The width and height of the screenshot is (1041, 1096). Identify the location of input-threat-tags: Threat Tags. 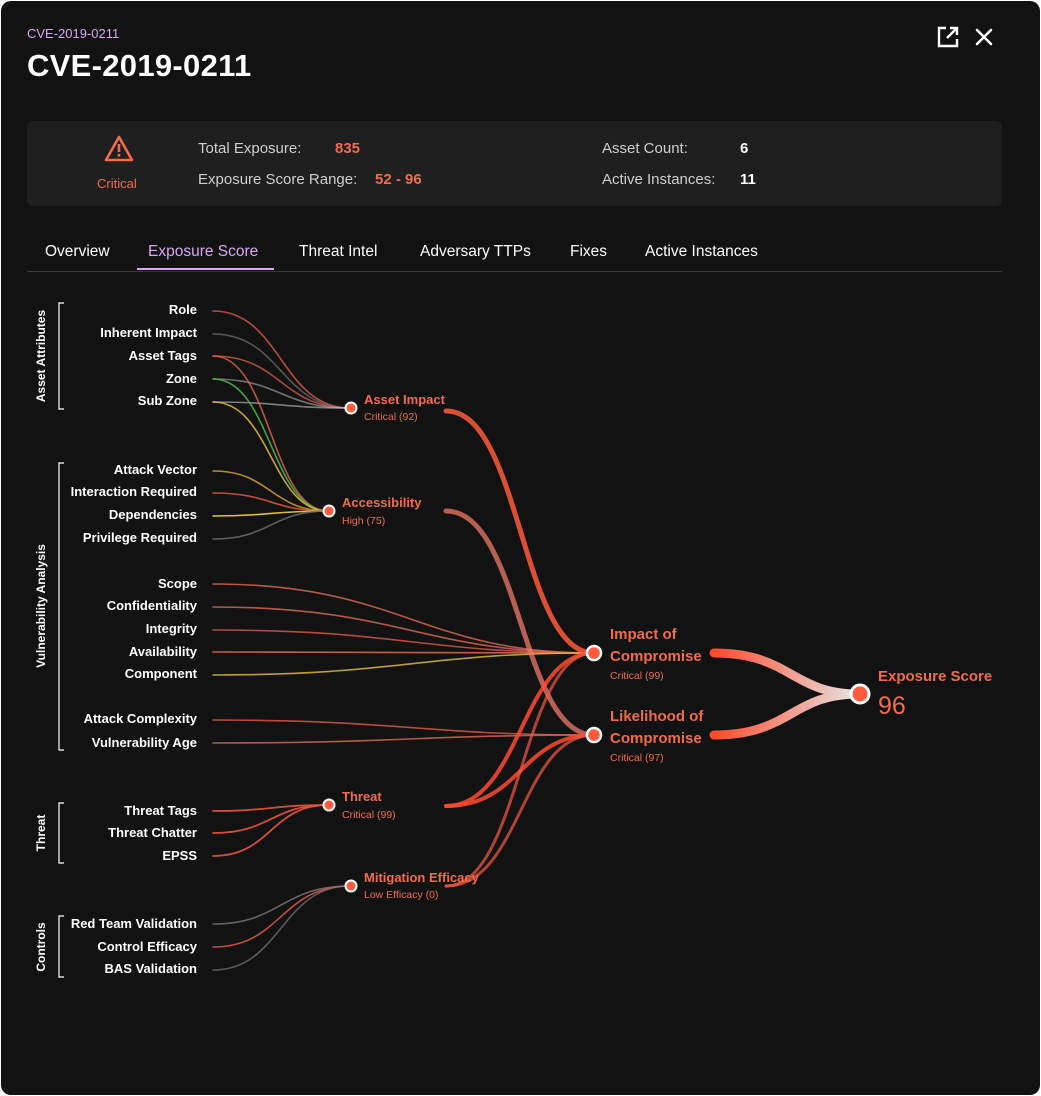
(160, 810).